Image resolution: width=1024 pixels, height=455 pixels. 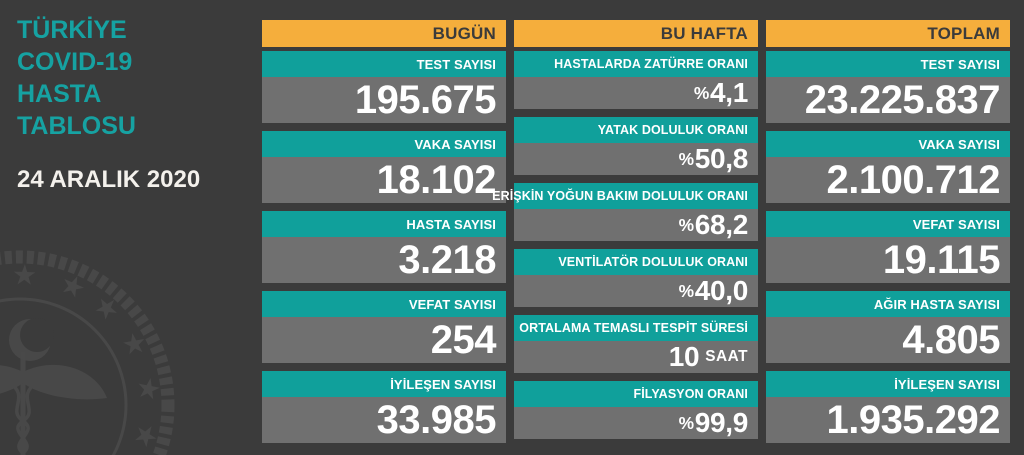 What do you see at coordinates (384, 340) in the screenshot?
I see `stat-value: 254` at bounding box center [384, 340].